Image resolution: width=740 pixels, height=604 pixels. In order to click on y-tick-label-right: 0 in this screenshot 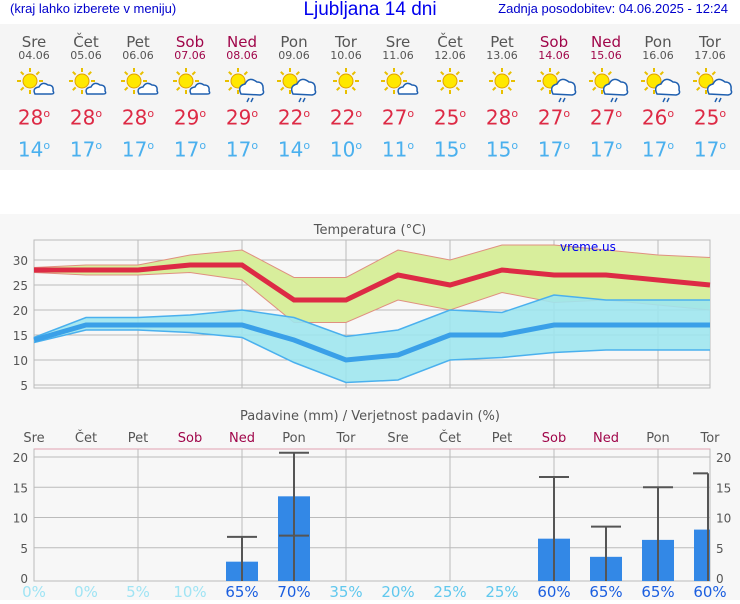, I will do `click(720, 579)`.